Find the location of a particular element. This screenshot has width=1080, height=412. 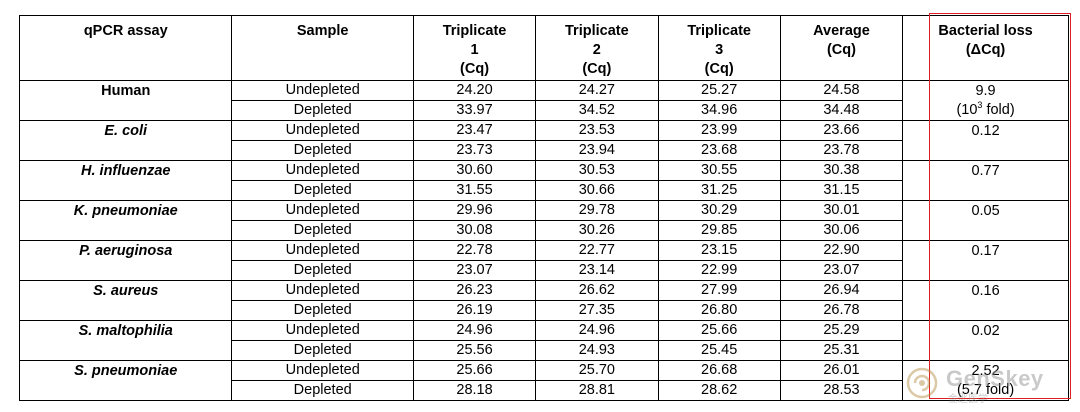

cq-value-cell: 29.85 is located at coordinates (719, 230).